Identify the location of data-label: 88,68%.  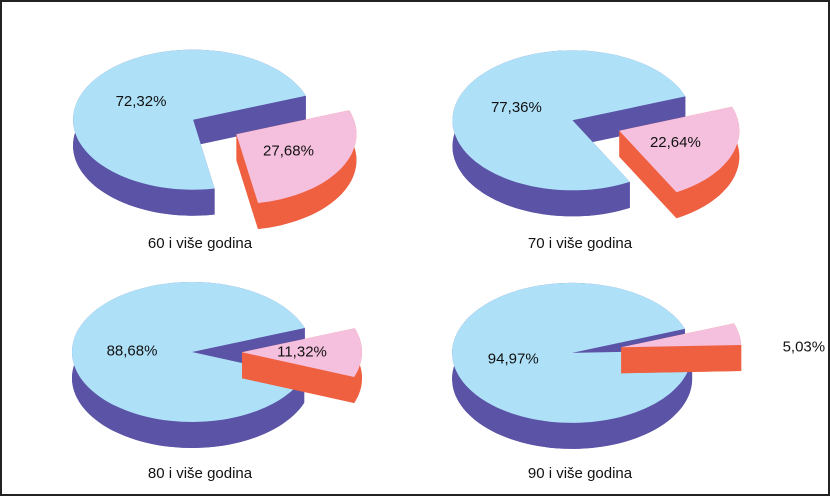
(132, 351).